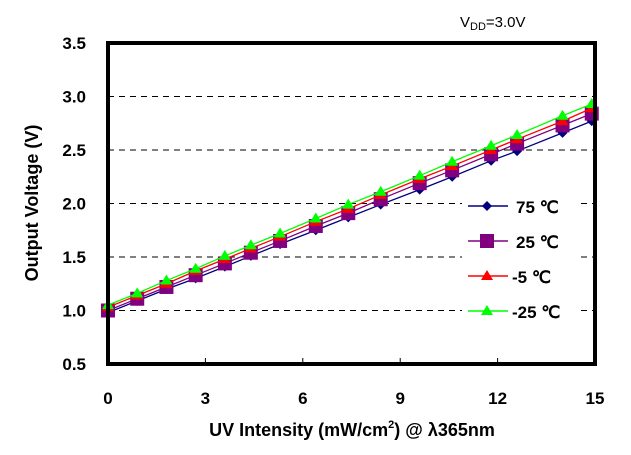 This screenshot has height=455, width=631. I want to click on x-tick-label: 9, so click(399, 398).